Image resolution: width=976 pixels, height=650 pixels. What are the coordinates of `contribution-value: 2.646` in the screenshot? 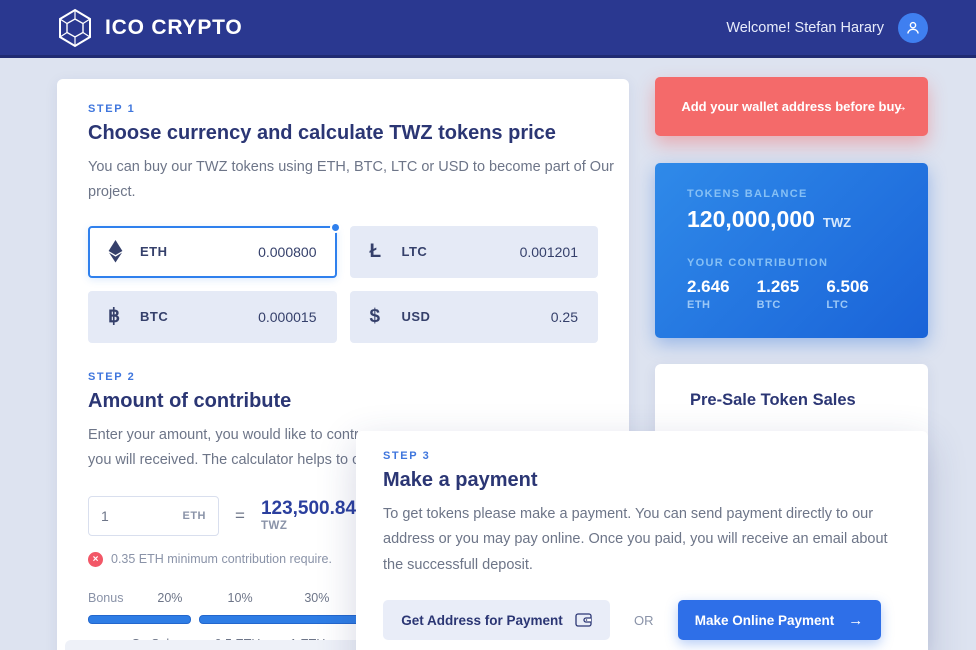 It's located at (708, 286).